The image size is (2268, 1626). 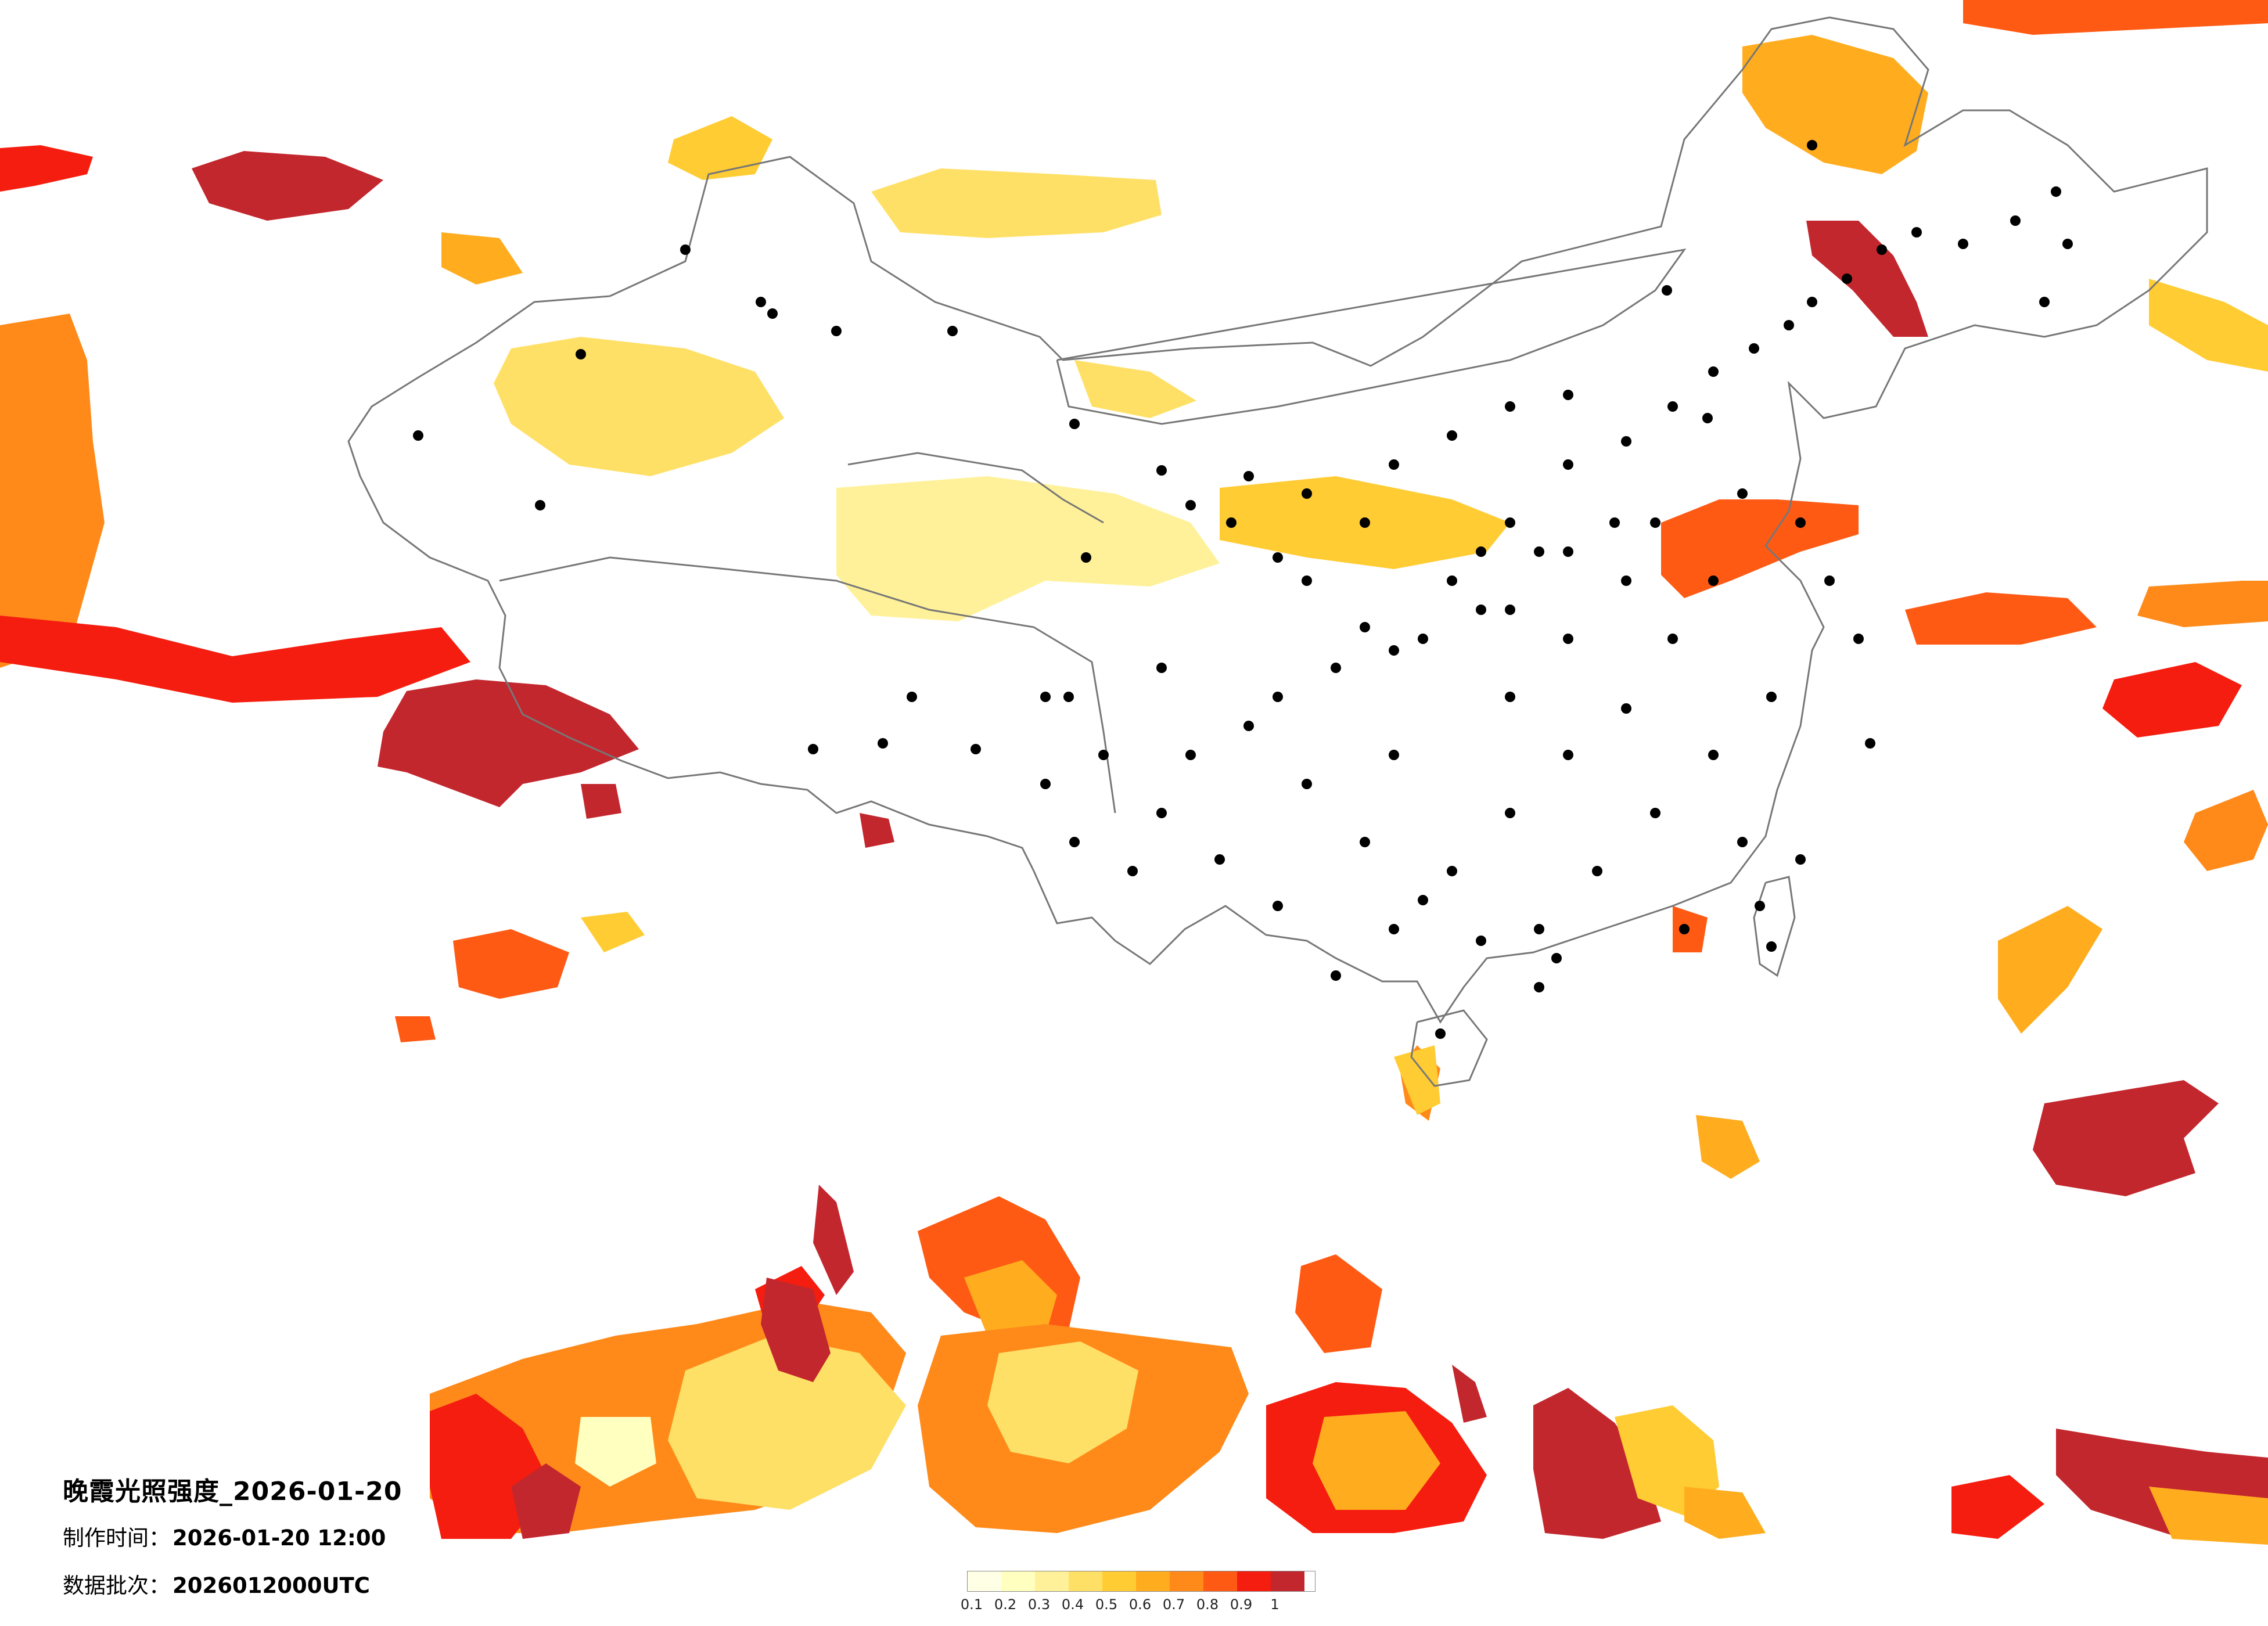 I want to click on legend-color-bar, so click(x=1141, y=1581).